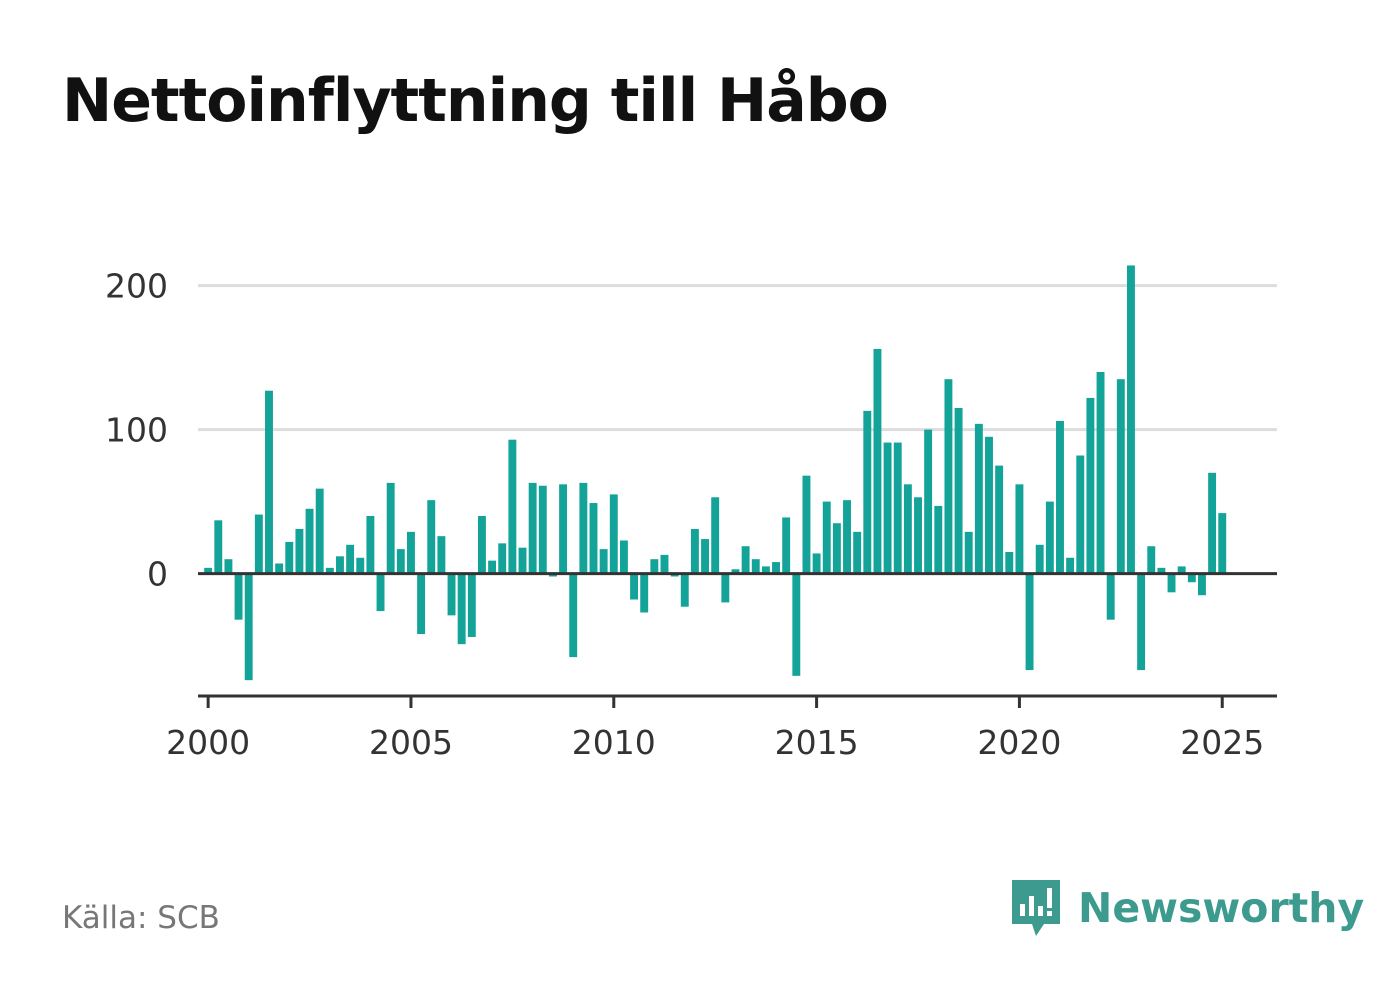 This screenshot has height=999, width=1382. What do you see at coordinates (654, 566) in the screenshot?
I see `bar-2011-Q1` at bounding box center [654, 566].